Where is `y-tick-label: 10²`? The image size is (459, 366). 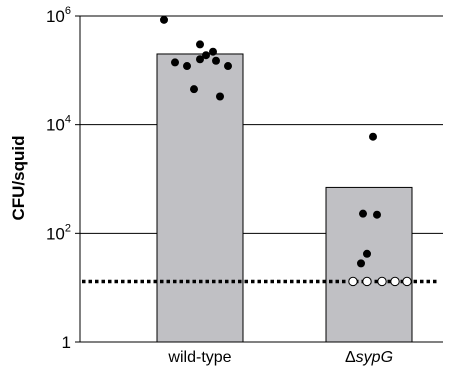 y-tick-label: 10² is located at coordinates (58, 232).